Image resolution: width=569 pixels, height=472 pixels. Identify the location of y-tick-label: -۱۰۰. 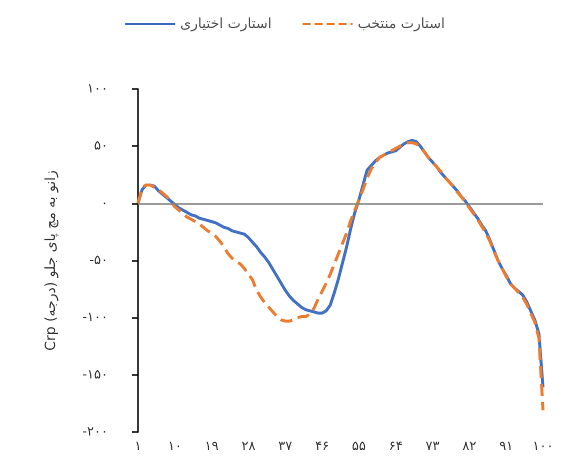
(95, 318).